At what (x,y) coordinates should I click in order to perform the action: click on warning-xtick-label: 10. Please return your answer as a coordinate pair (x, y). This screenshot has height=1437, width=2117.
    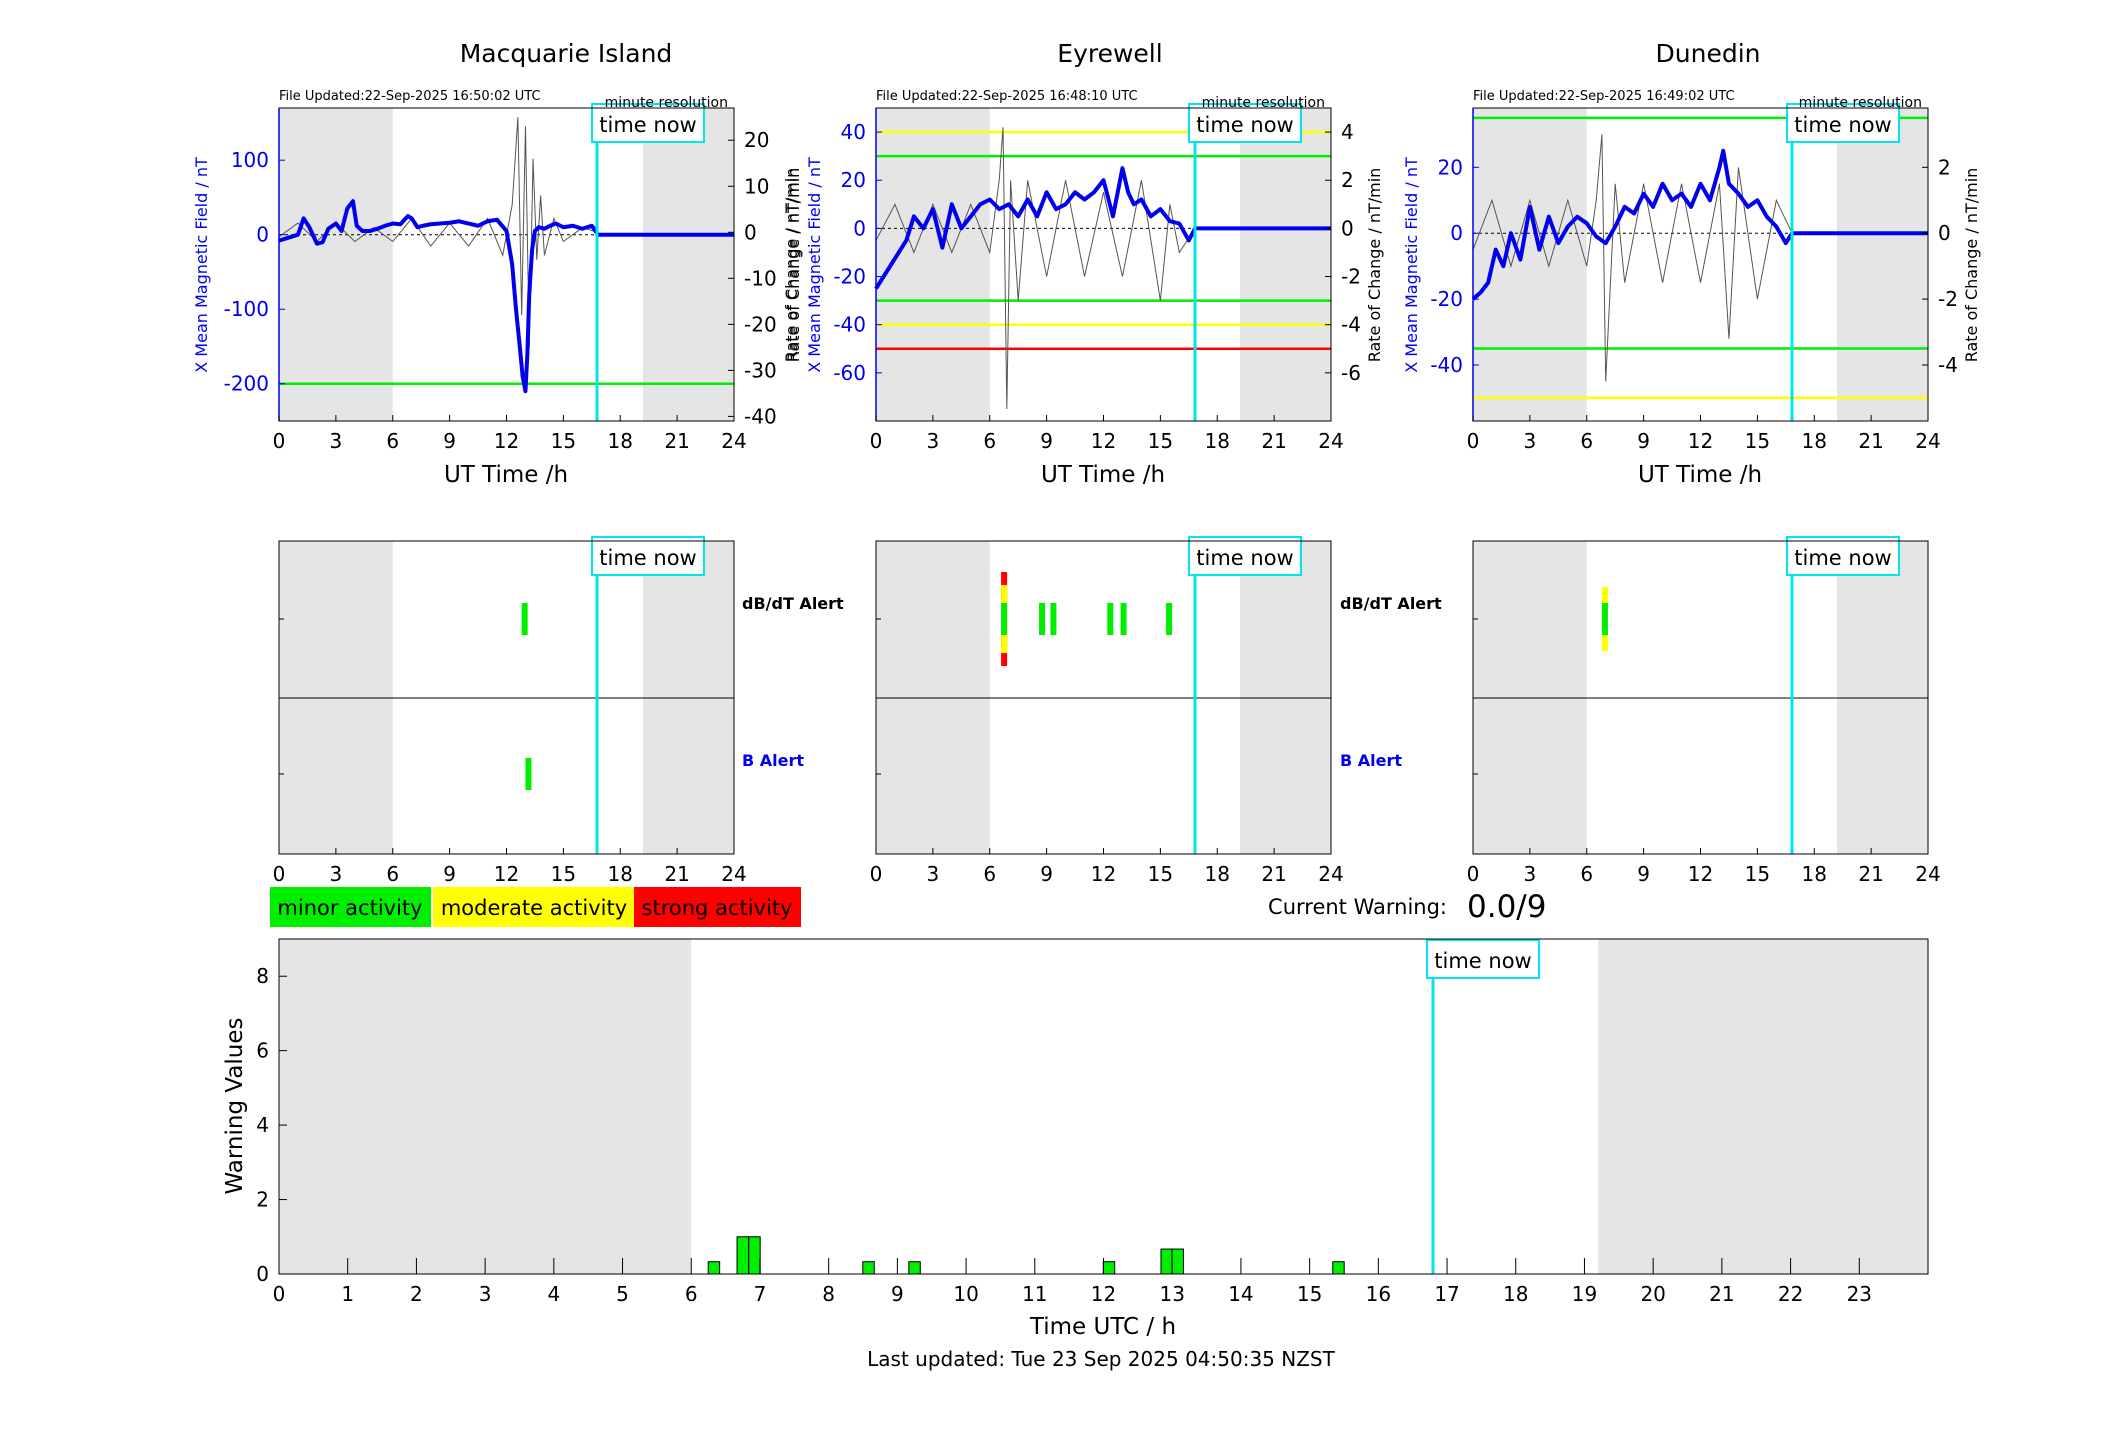
    Looking at the image, I should click on (965, 1294).